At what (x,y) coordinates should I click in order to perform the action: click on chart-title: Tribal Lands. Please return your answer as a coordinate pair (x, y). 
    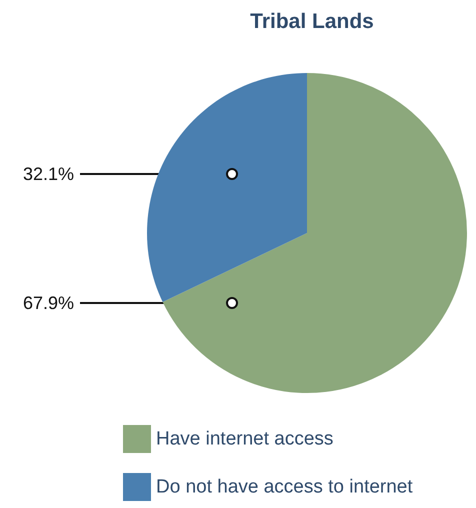
    Looking at the image, I should click on (312, 21).